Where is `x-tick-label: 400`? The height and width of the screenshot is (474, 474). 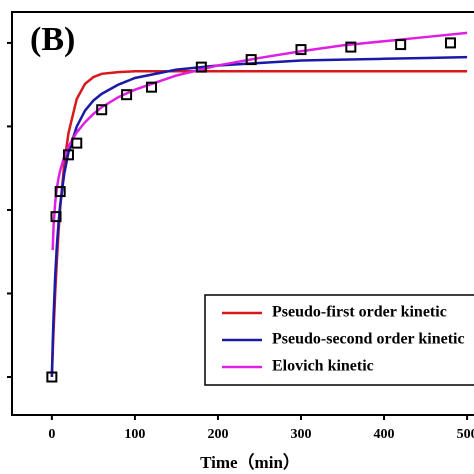
x-tick-label: 400 is located at coordinates (384, 434).